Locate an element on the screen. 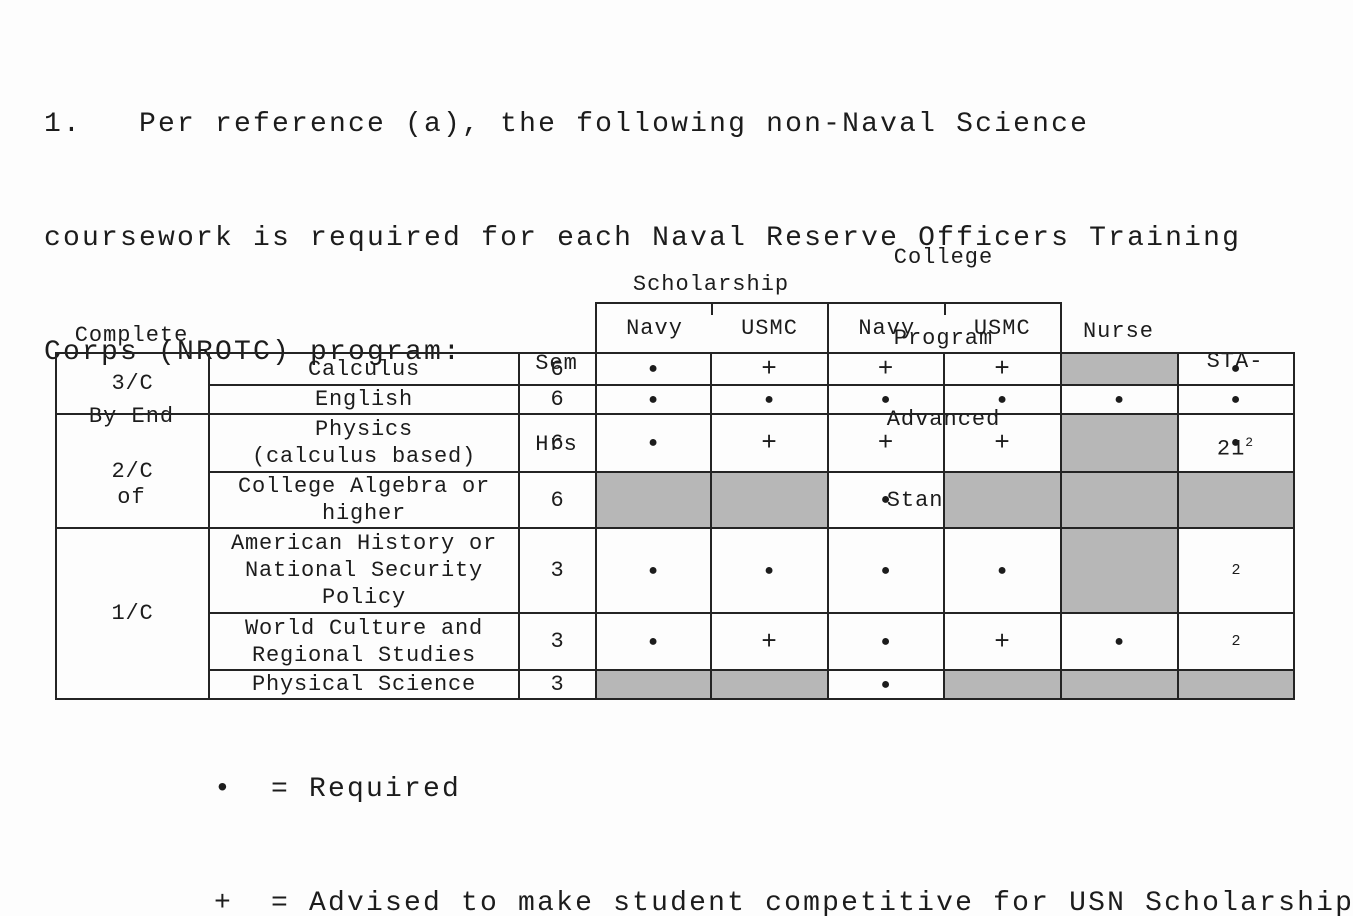 The image size is (1353, 916). course-cell: World Culture and Regional Studies is located at coordinates (364, 641).